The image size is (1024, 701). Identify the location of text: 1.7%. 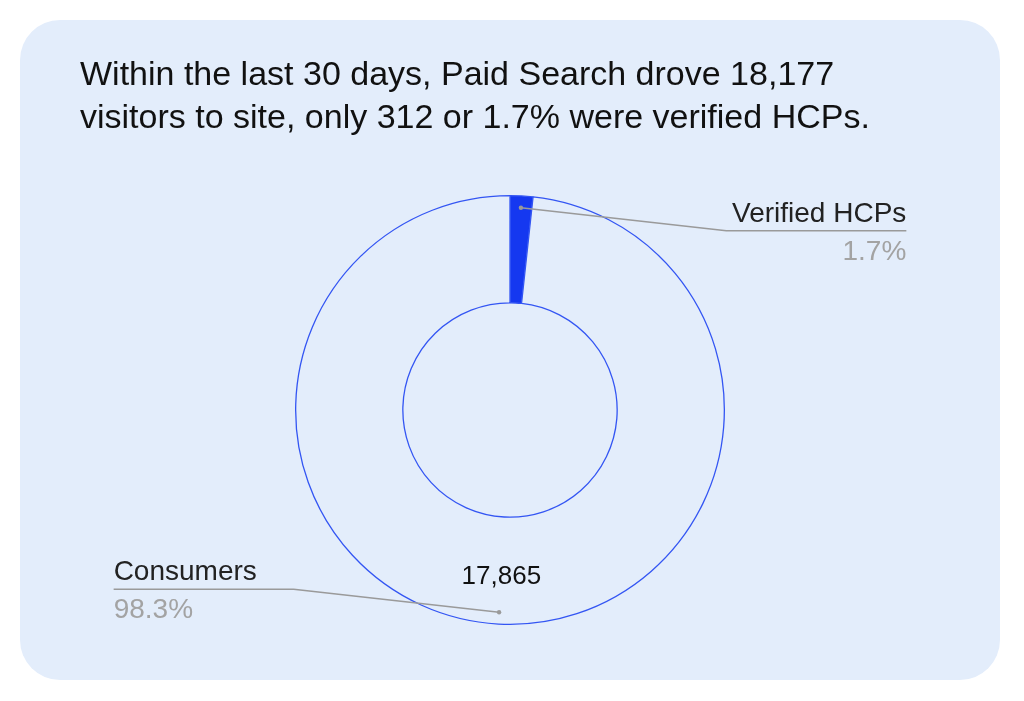
(874, 250).